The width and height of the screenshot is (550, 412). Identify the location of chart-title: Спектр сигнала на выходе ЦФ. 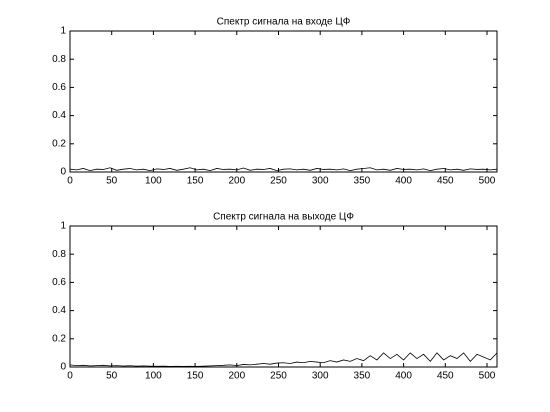
(283, 217).